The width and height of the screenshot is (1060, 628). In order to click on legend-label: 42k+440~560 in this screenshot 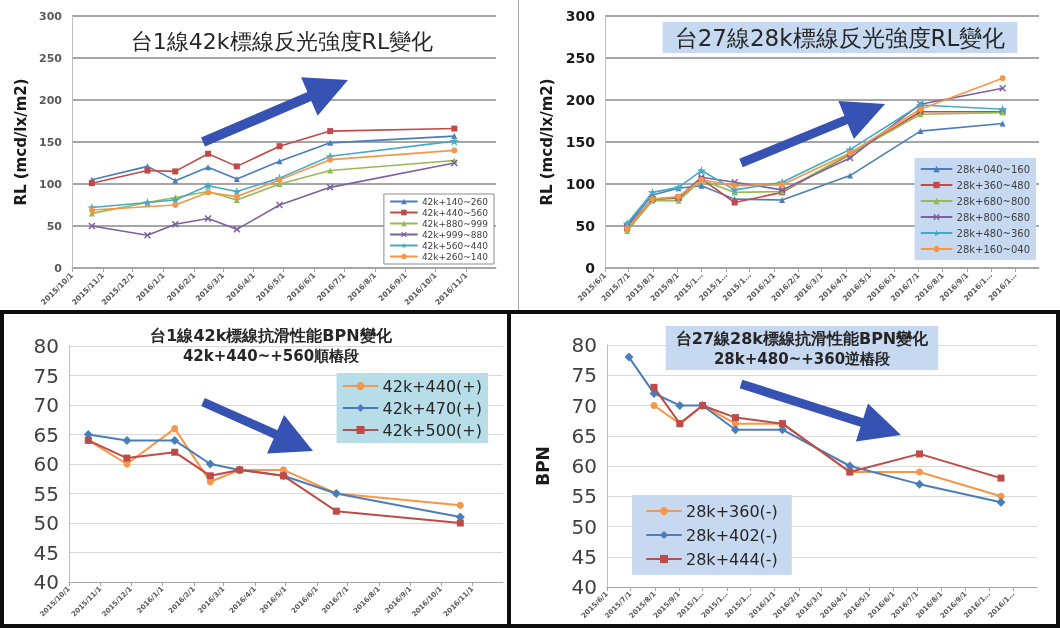, I will do `click(455, 212)`.